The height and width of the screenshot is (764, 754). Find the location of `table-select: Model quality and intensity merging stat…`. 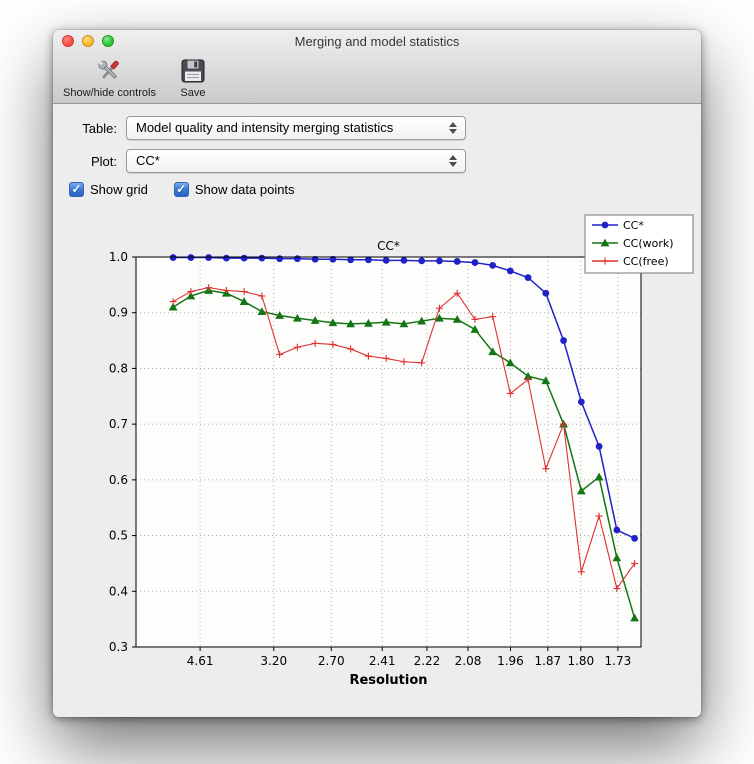

table-select: Model quality and intensity merging stat… is located at coordinates (296, 128).